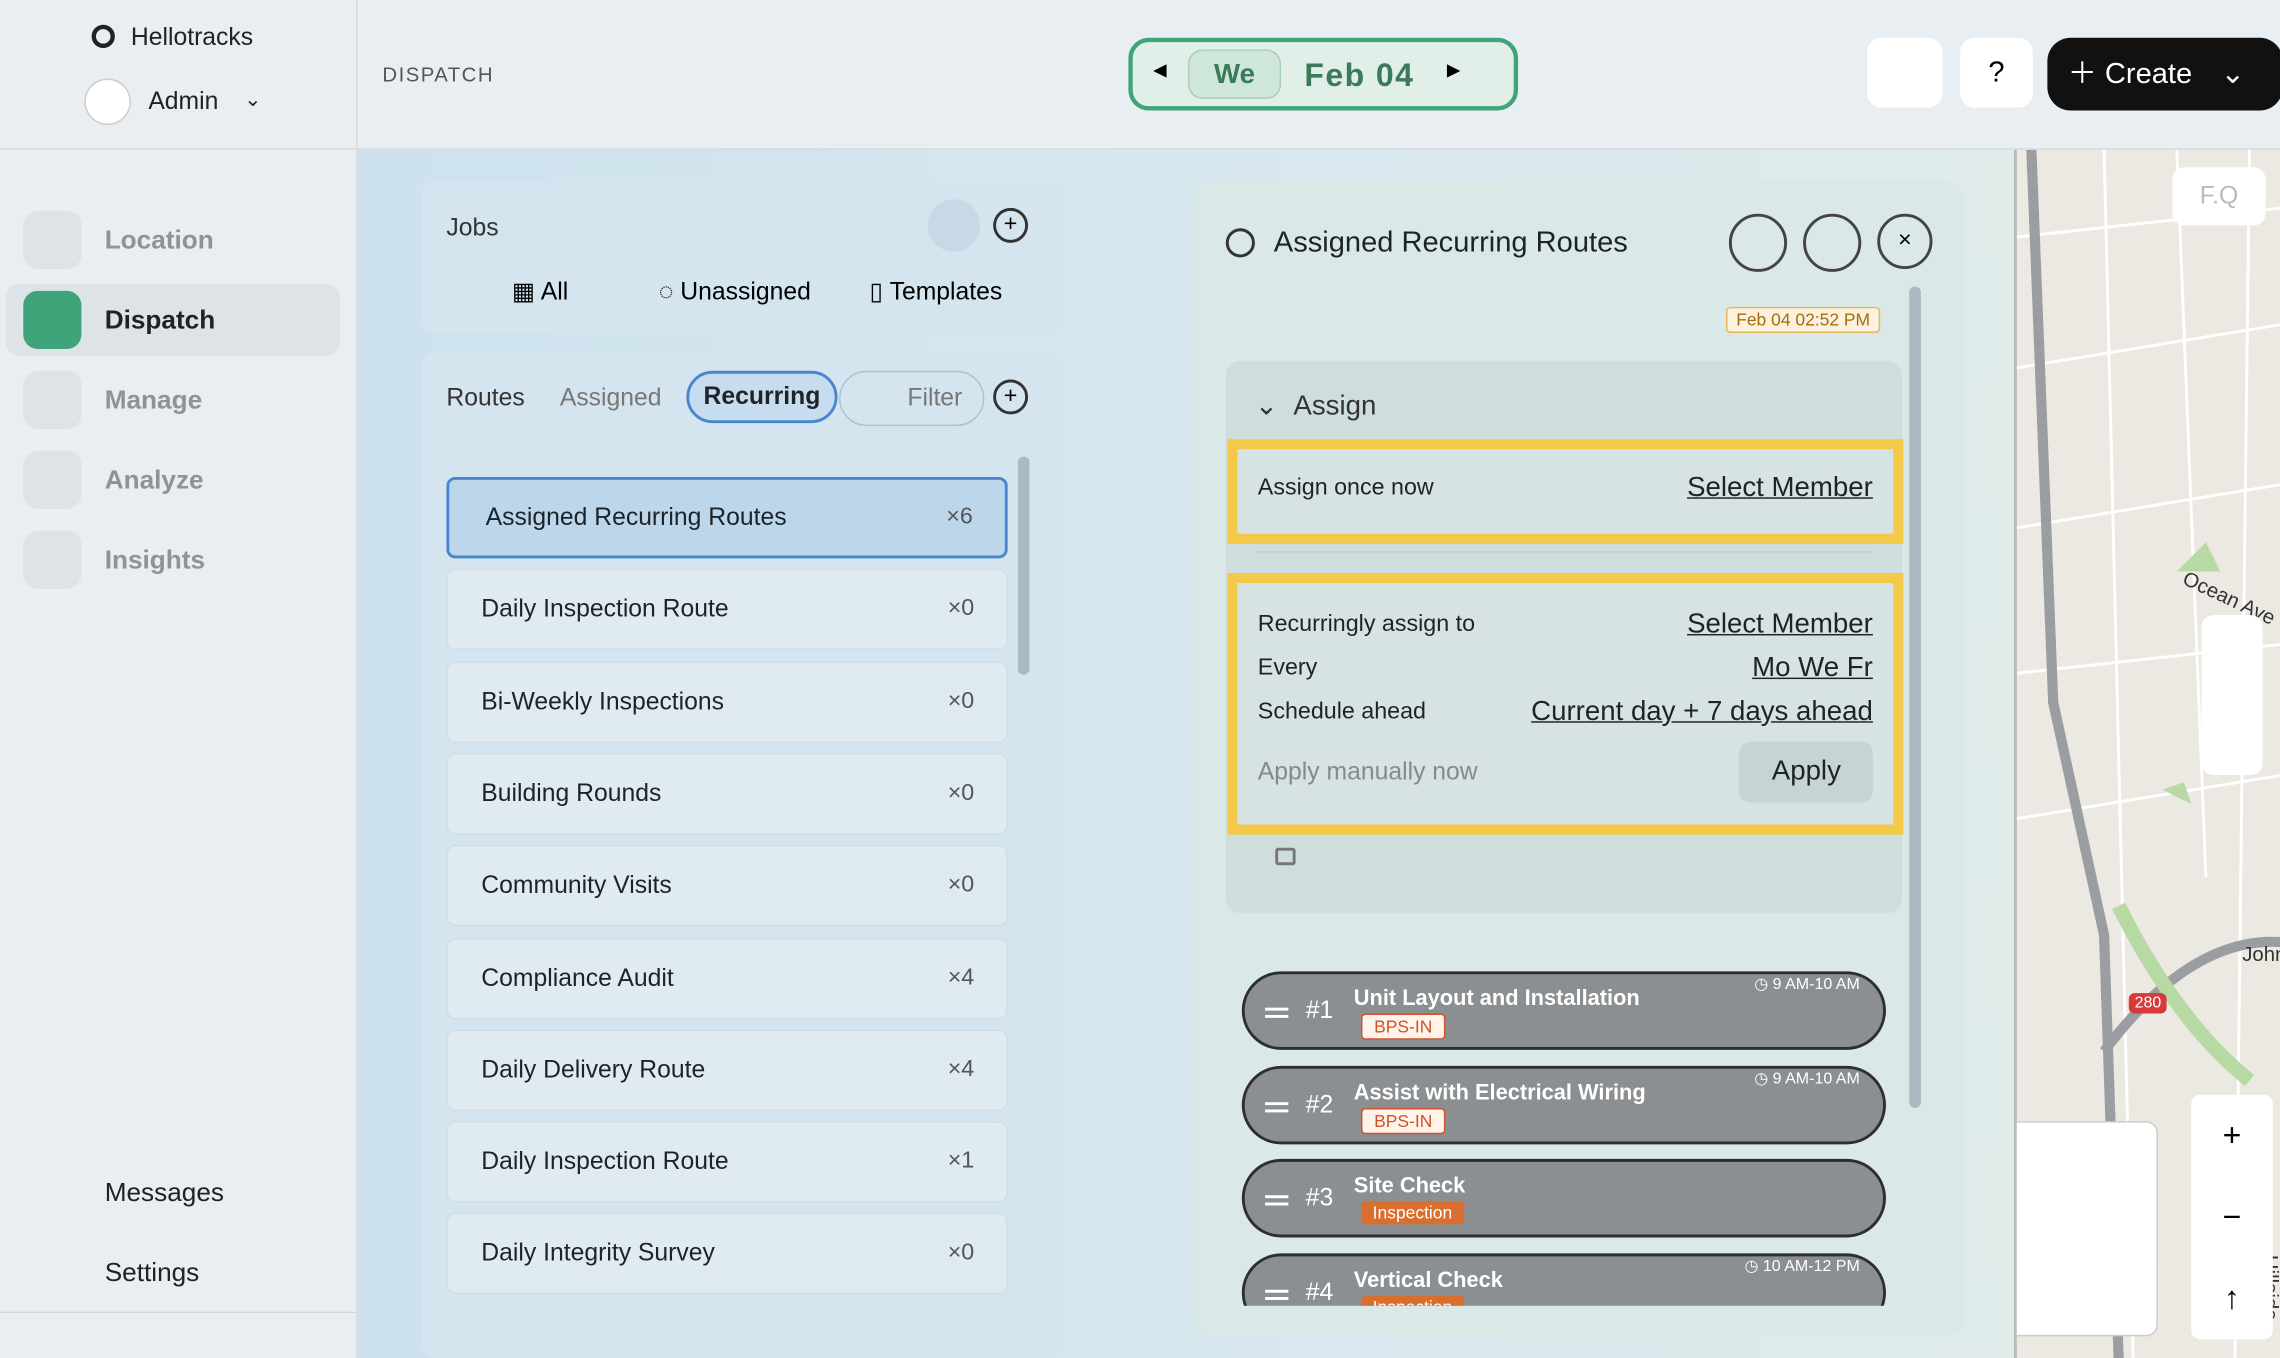 The height and width of the screenshot is (1358, 2280). I want to click on avatar, so click(107, 102).